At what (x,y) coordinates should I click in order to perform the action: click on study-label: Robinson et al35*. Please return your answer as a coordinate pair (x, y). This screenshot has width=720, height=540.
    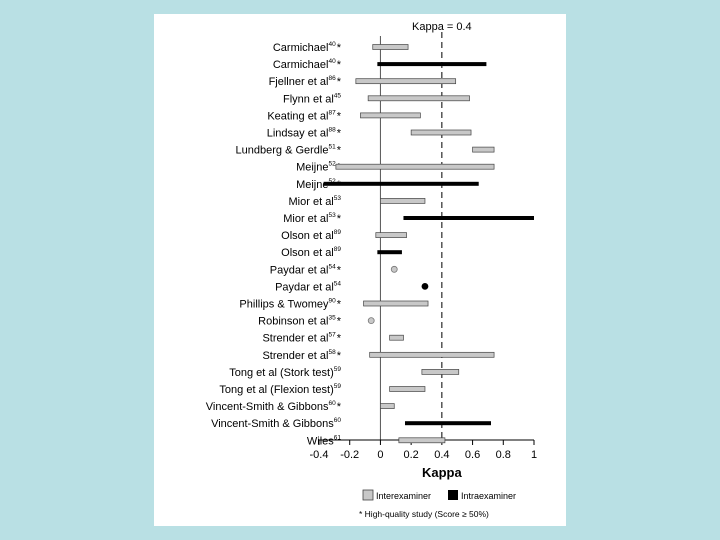
    Looking at the image, I should click on (300, 321).